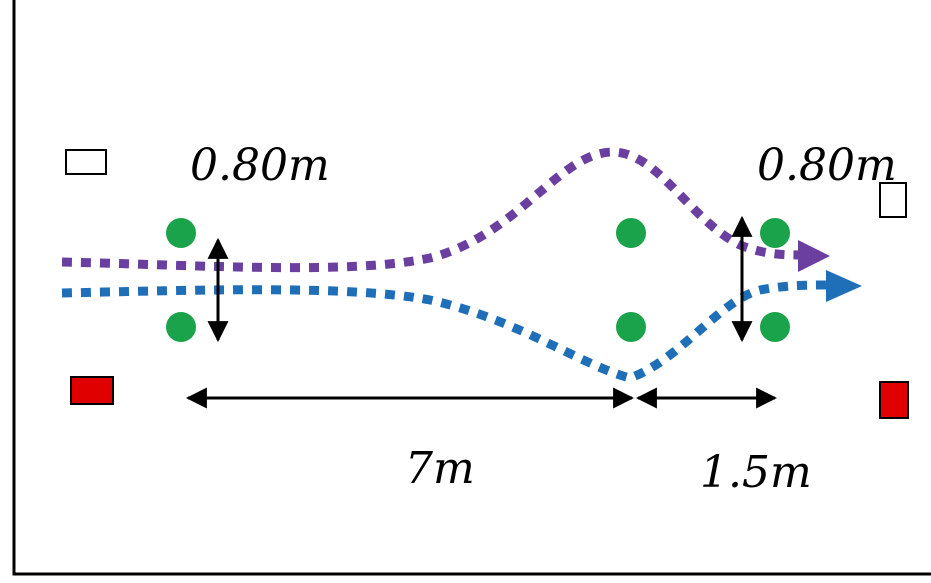 This screenshot has height=583, width=931. What do you see at coordinates (844, 286) in the screenshot?
I see `blue-path-arrowhead` at bounding box center [844, 286].